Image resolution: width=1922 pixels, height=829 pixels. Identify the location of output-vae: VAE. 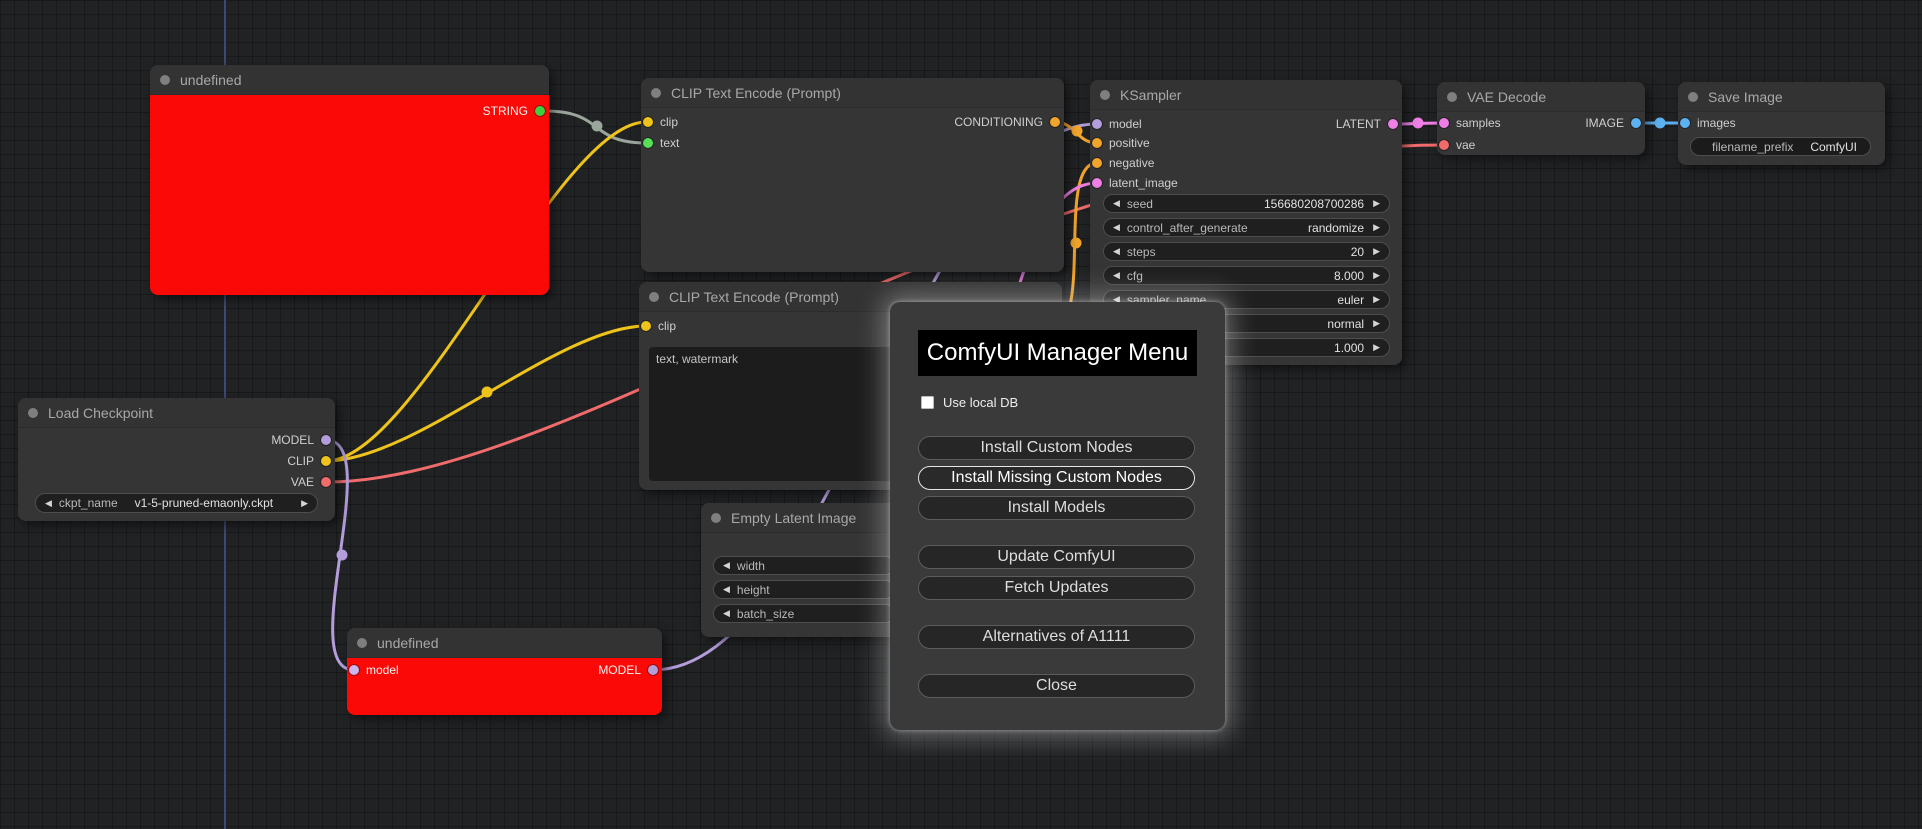
(311, 482).